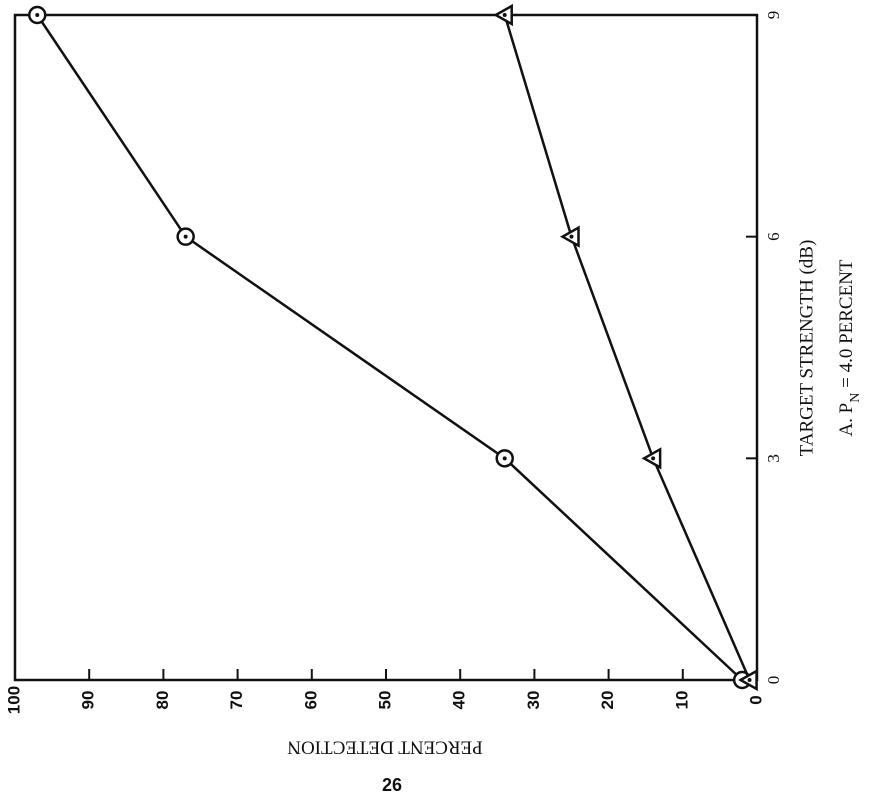 The width and height of the screenshot is (884, 806). I want to click on y-tick-label: 40, so click(459, 700).